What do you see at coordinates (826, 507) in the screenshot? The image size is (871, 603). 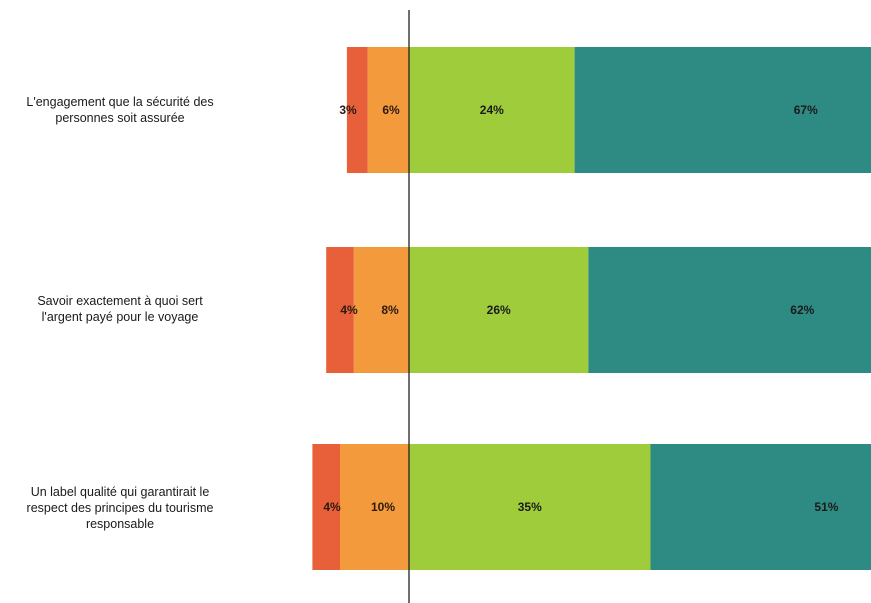 I see `data-label-s3-c2: 51%` at bounding box center [826, 507].